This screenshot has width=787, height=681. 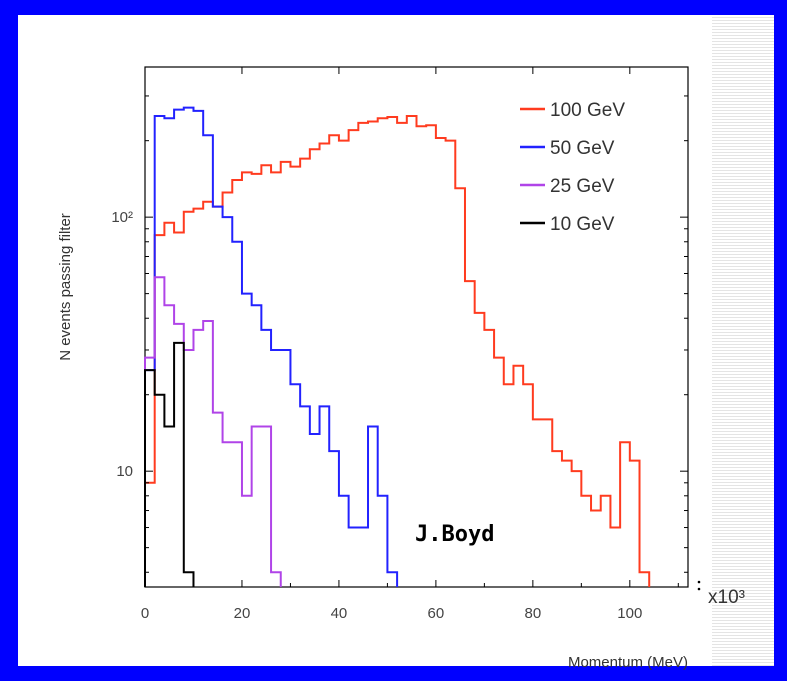 What do you see at coordinates (169, 464) in the screenshot?
I see `series-line-10-gev` at bounding box center [169, 464].